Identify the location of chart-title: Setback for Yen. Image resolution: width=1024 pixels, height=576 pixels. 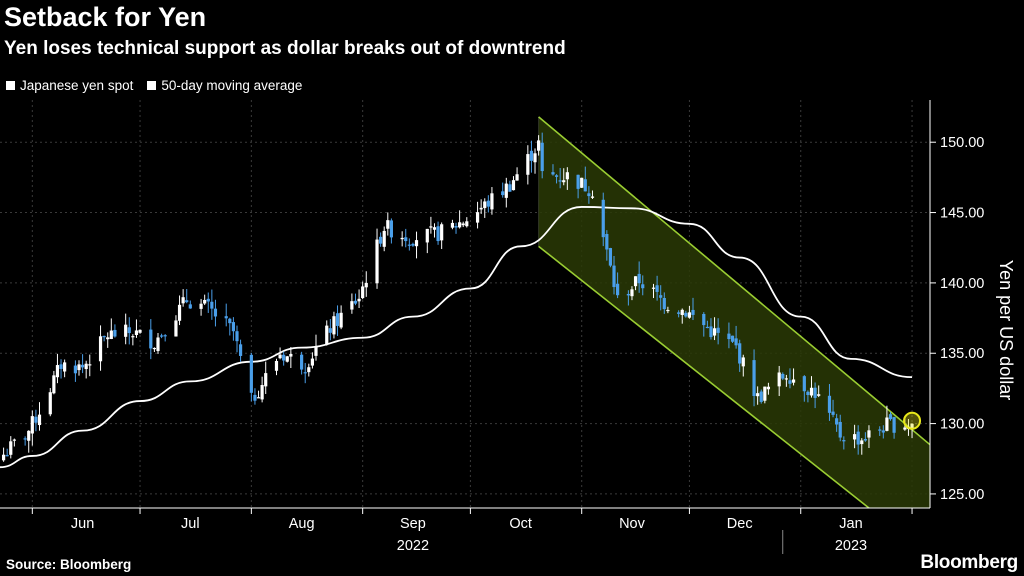
(105, 17).